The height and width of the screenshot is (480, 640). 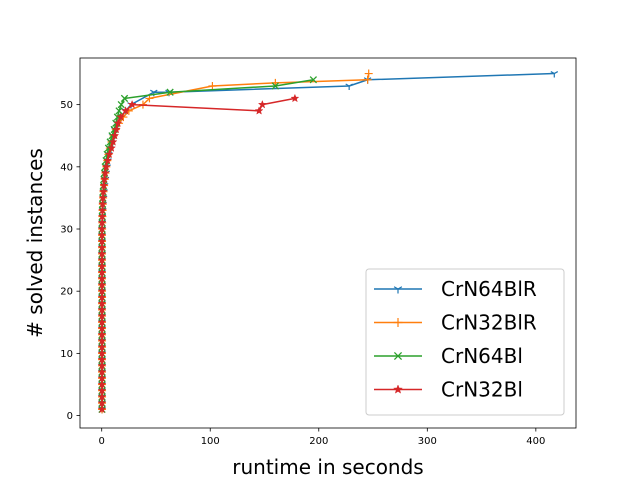 I want to click on y-axis-label: # solved instances, so click(x=35, y=243).